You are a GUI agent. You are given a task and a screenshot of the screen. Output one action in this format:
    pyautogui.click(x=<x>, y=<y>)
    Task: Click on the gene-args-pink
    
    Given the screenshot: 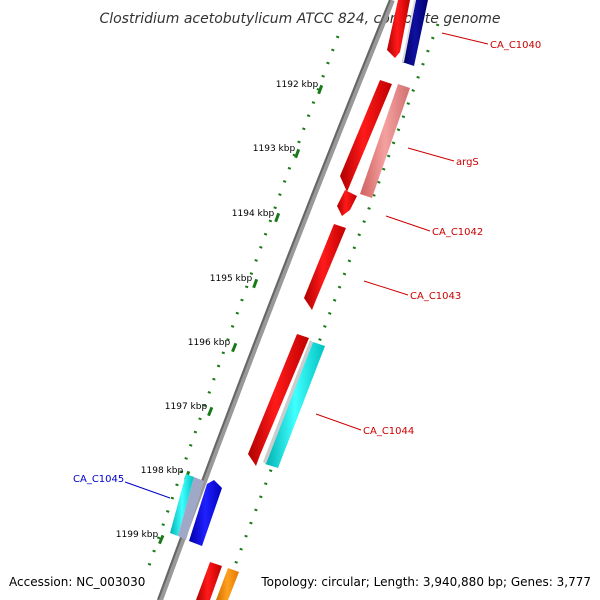 What is the action you would take?
    pyautogui.click(x=385, y=141)
    